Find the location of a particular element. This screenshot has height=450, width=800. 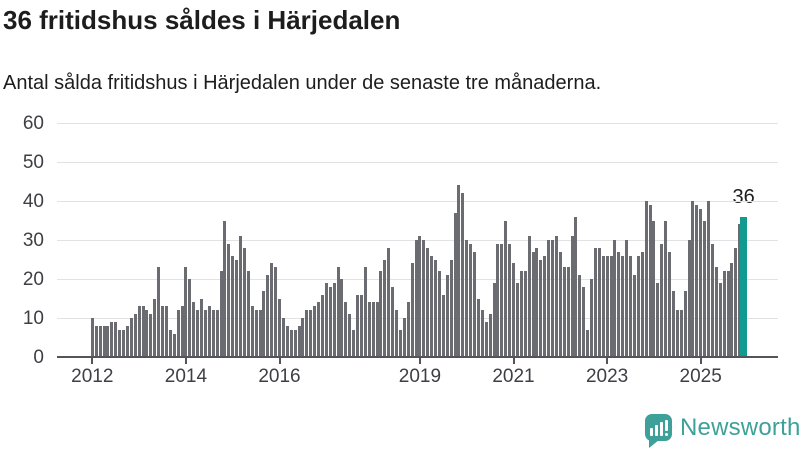

x-axis-label: 2014 is located at coordinates (186, 376).